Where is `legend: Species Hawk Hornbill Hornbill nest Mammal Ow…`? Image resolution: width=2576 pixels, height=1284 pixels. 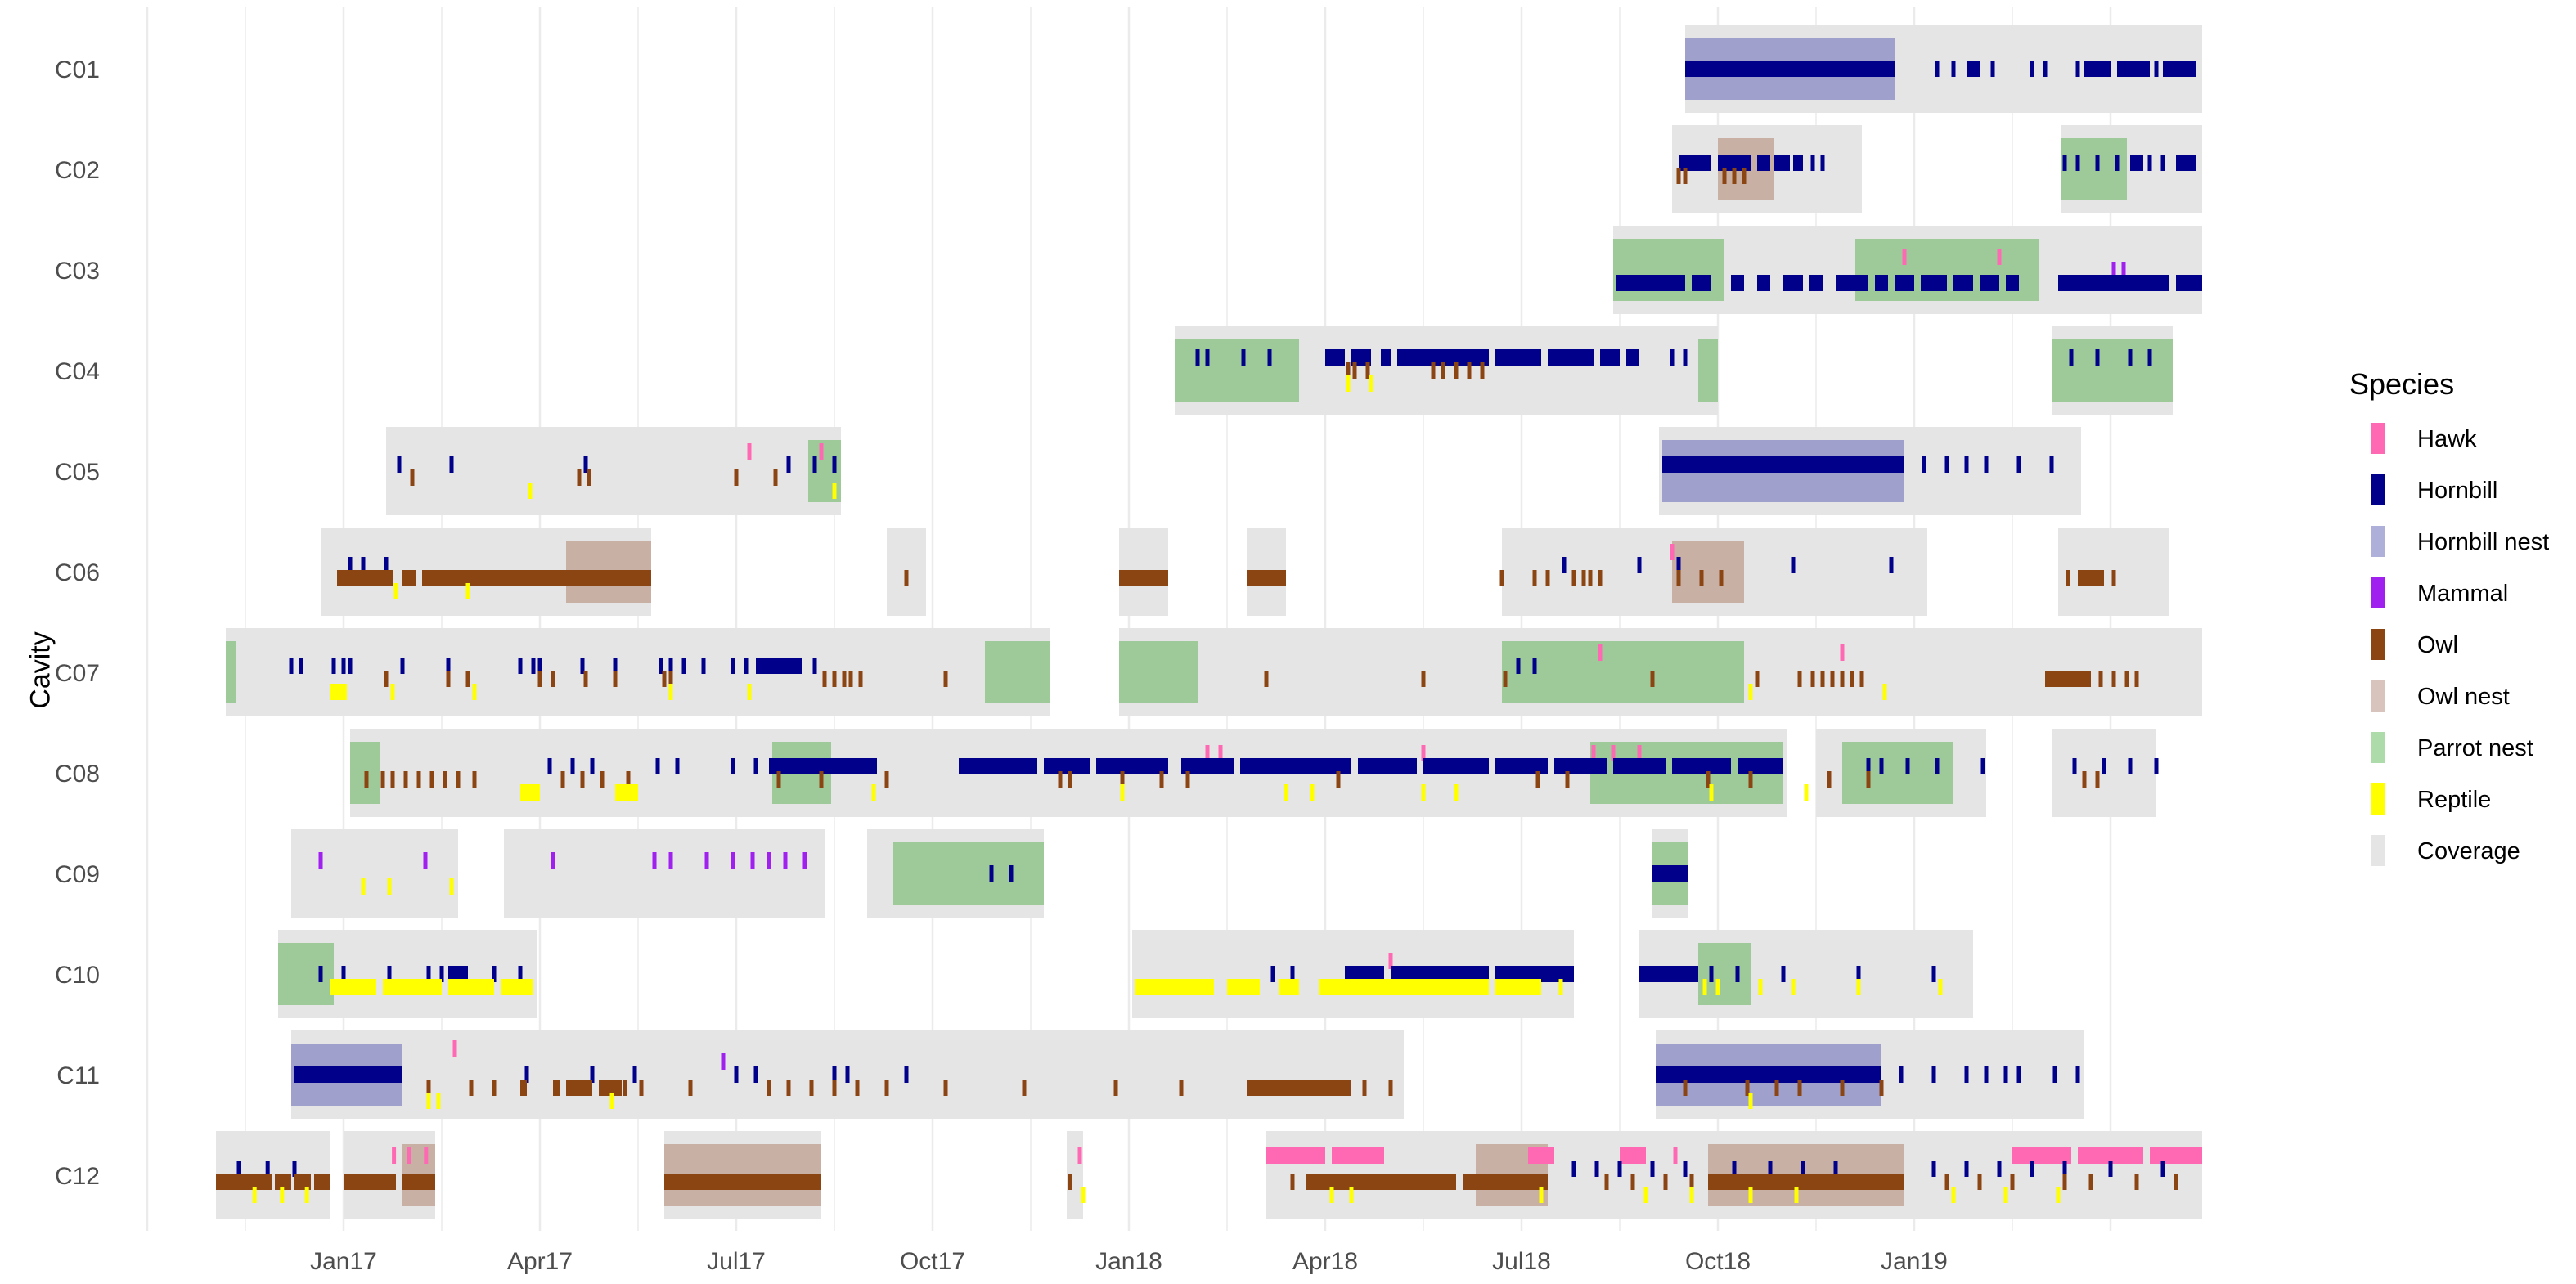 legend: Species Hawk Hornbill Hornbill nest Mammal Ow… is located at coordinates (2449, 616).